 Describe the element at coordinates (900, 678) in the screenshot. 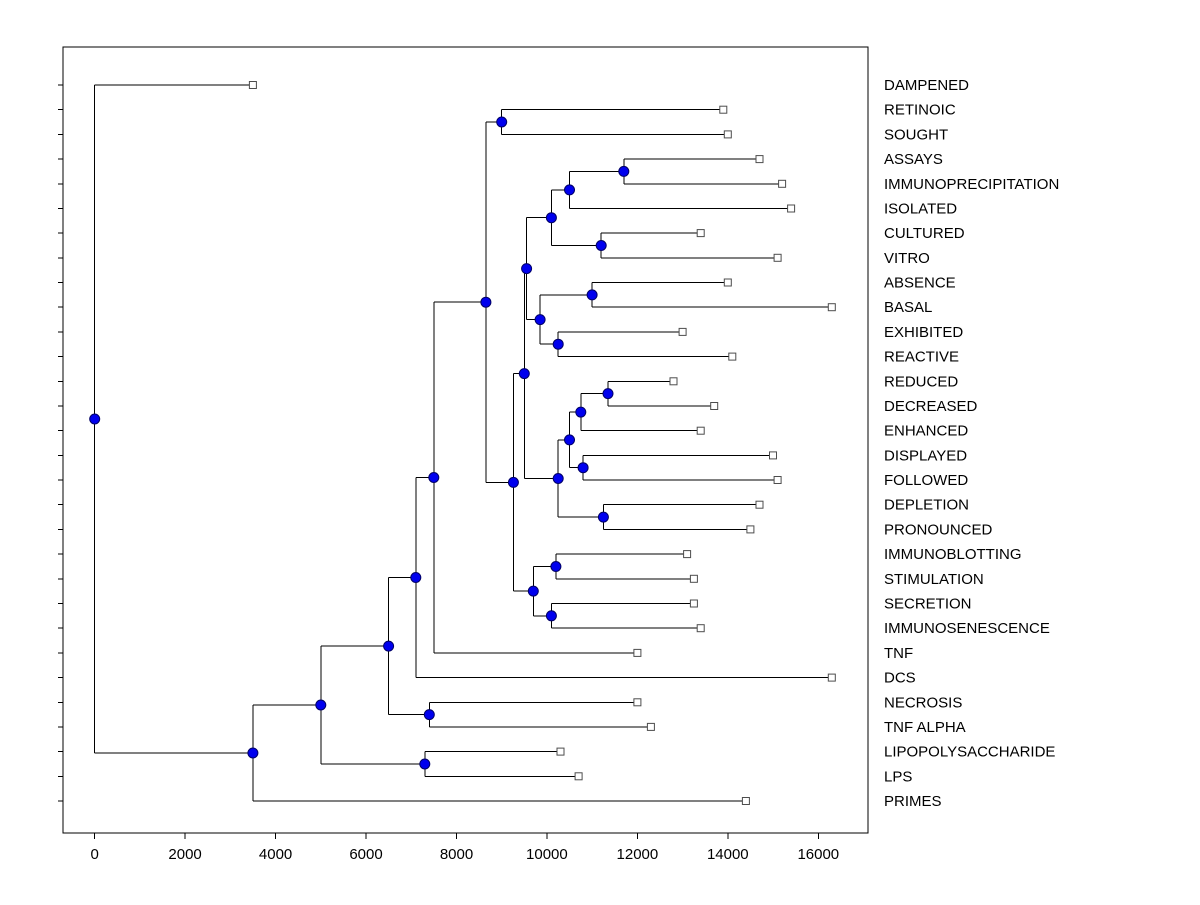

I see `leaf-label: DCS` at that location.